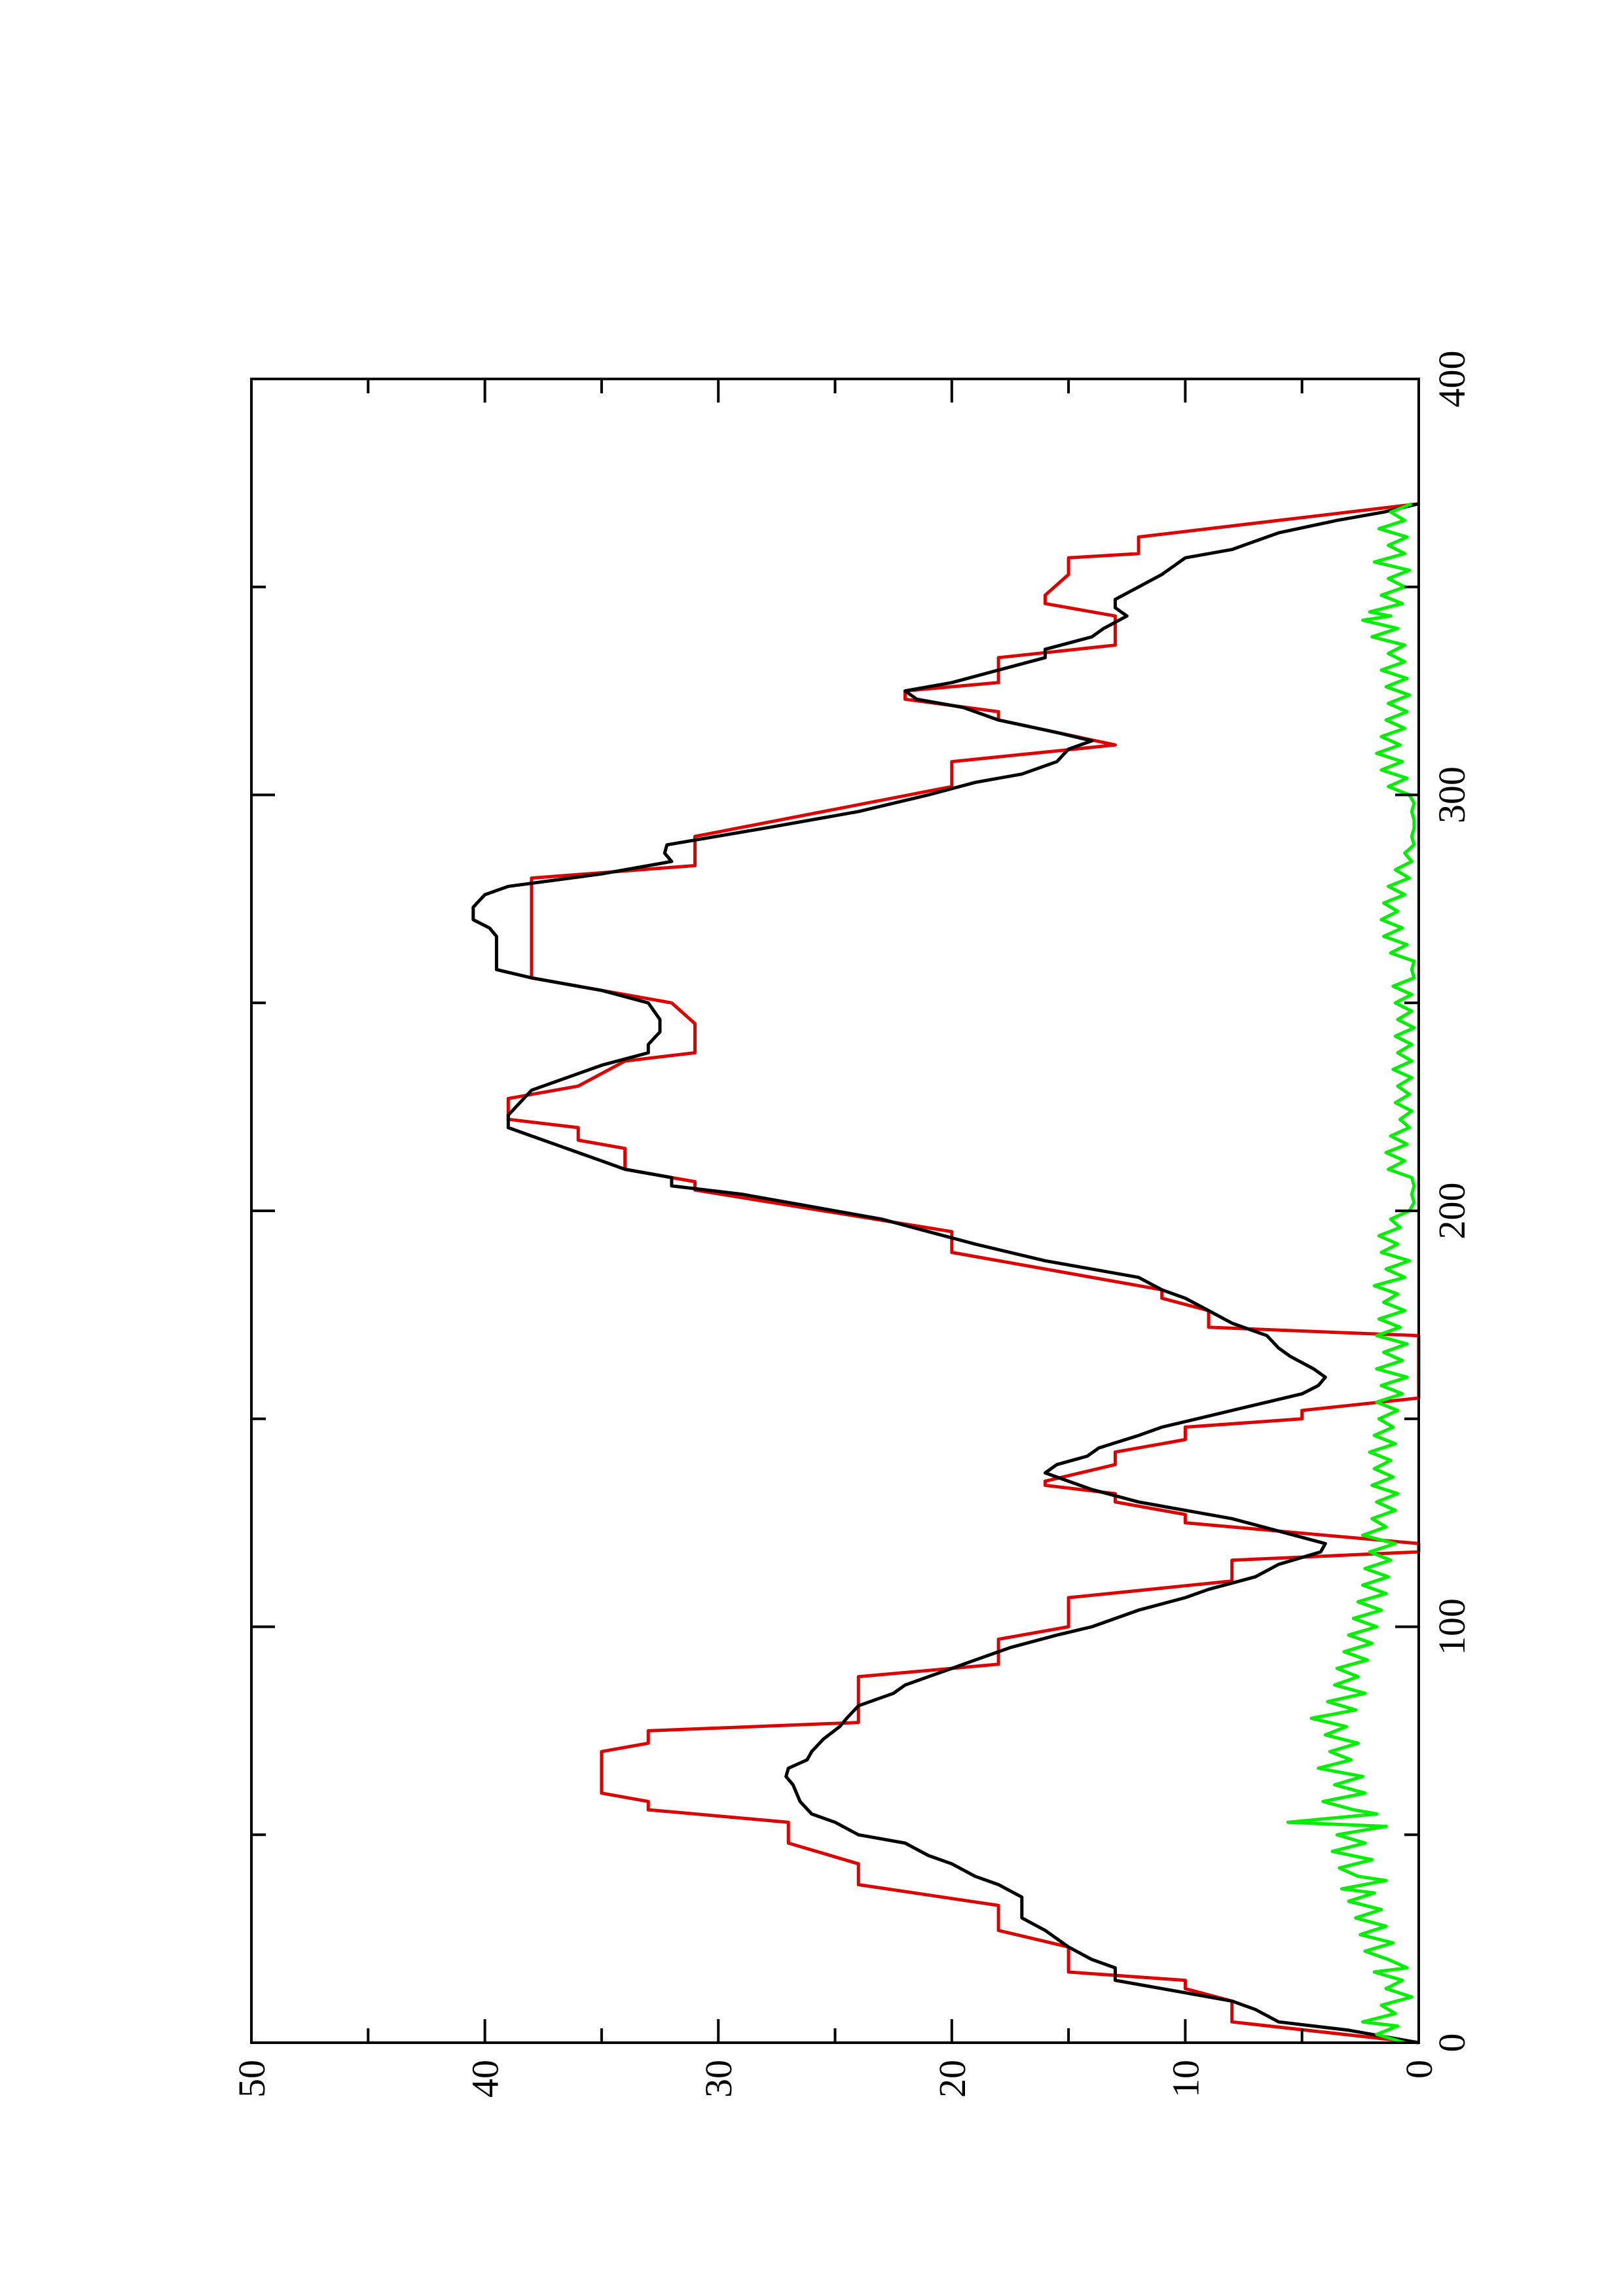  I want to click on y-tick-label: 30, so click(718, 2079).